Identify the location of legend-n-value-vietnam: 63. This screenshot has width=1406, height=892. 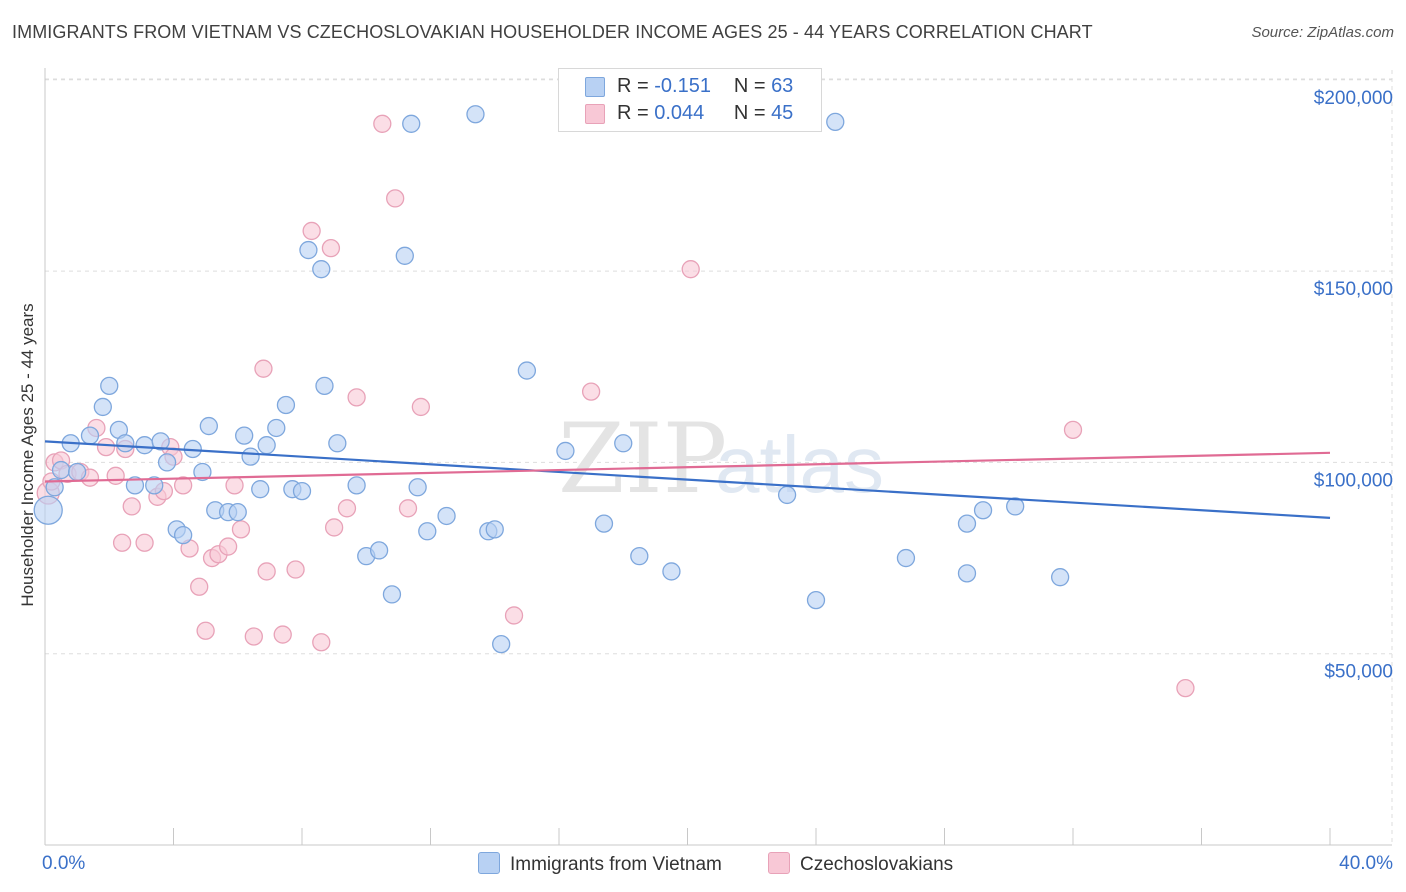
(782, 86).